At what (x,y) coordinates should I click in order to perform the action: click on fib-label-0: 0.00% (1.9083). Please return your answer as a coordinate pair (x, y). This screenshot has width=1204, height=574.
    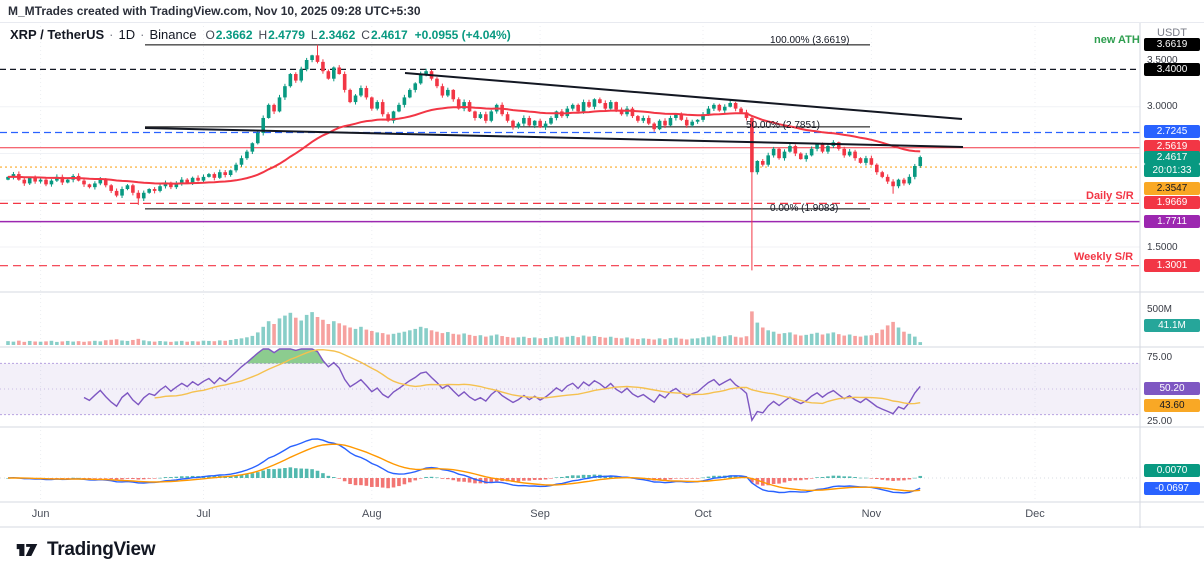
    Looking at the image, I should click on (804, 208).